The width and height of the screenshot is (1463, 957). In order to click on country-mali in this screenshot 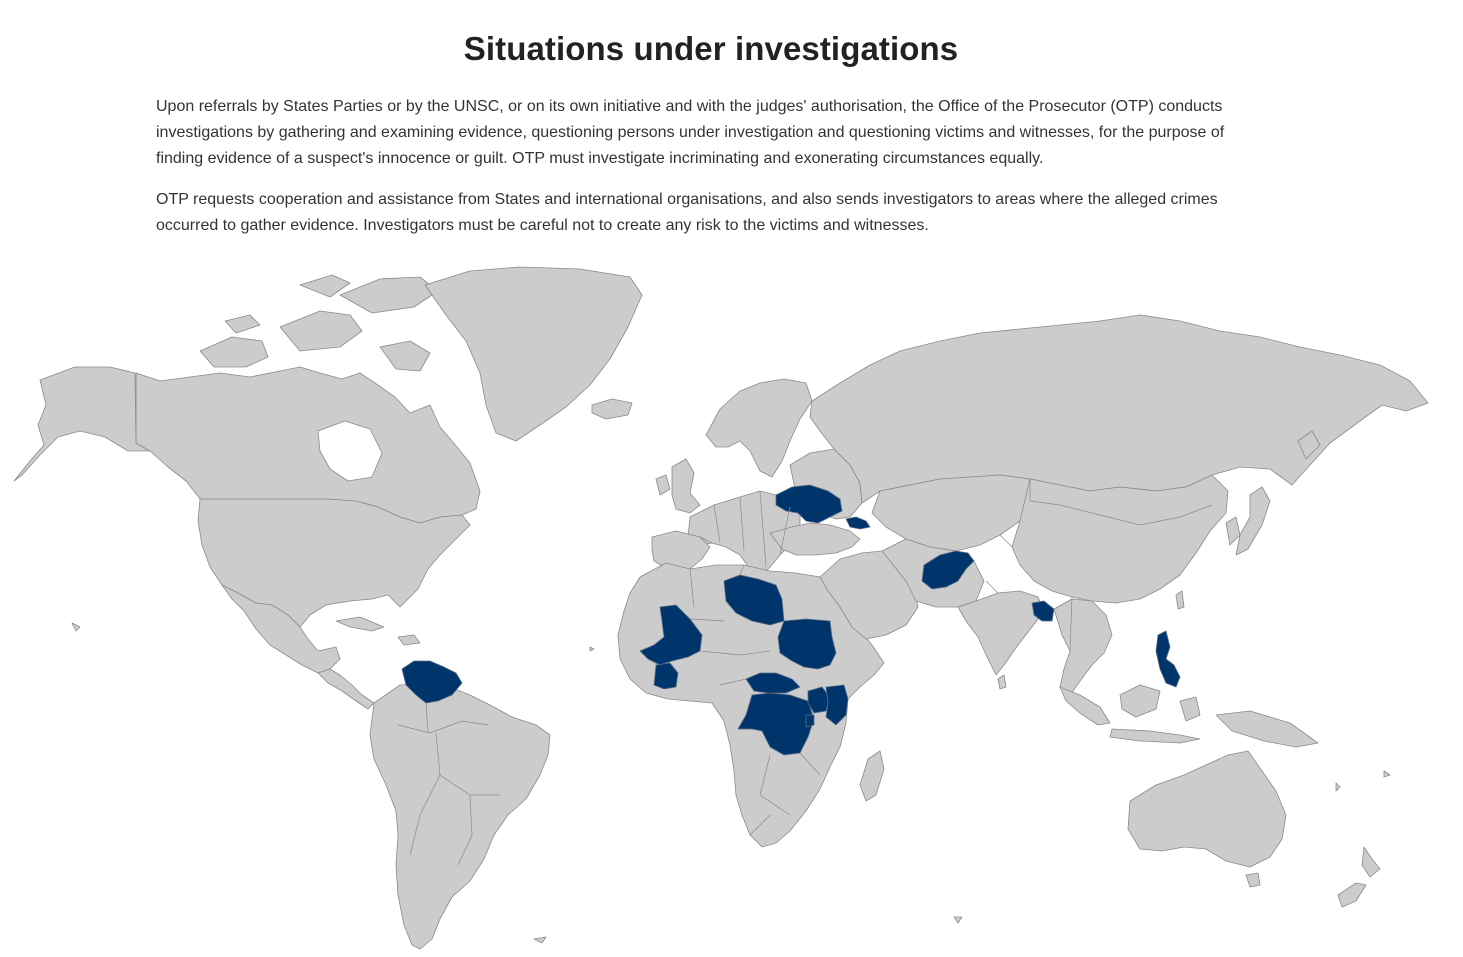, I will do `click(671, 635)`.